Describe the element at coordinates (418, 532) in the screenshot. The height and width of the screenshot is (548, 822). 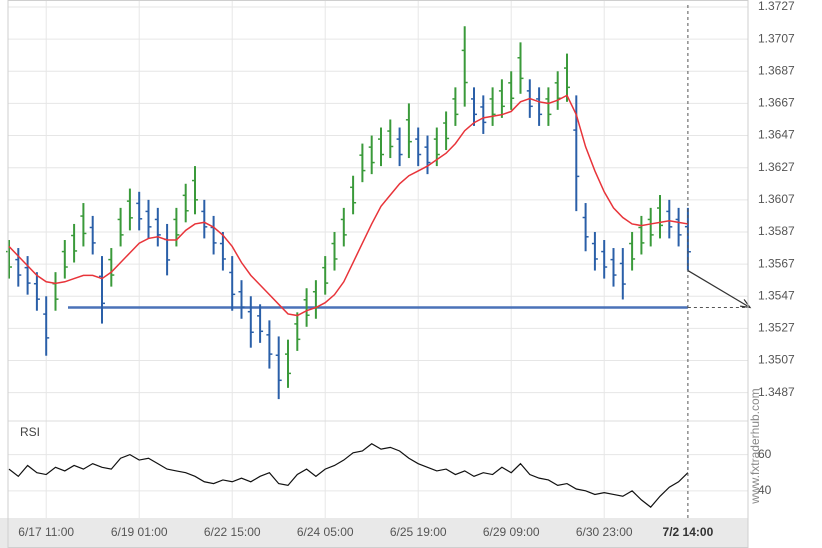
I see `x-tick-label: 6/25 19:00` at that location.